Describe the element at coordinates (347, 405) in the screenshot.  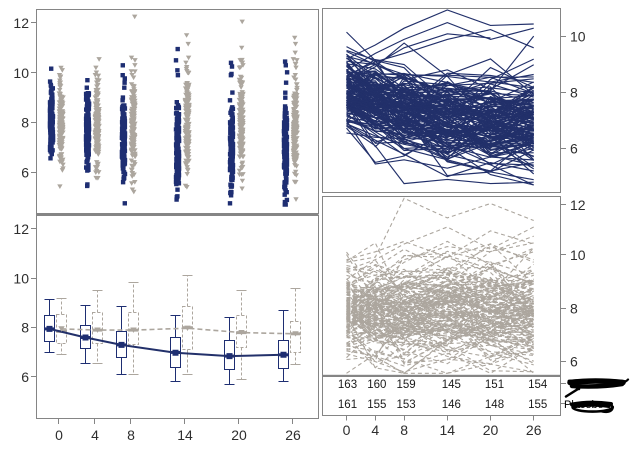
I see `svg-text: 161` at that location.